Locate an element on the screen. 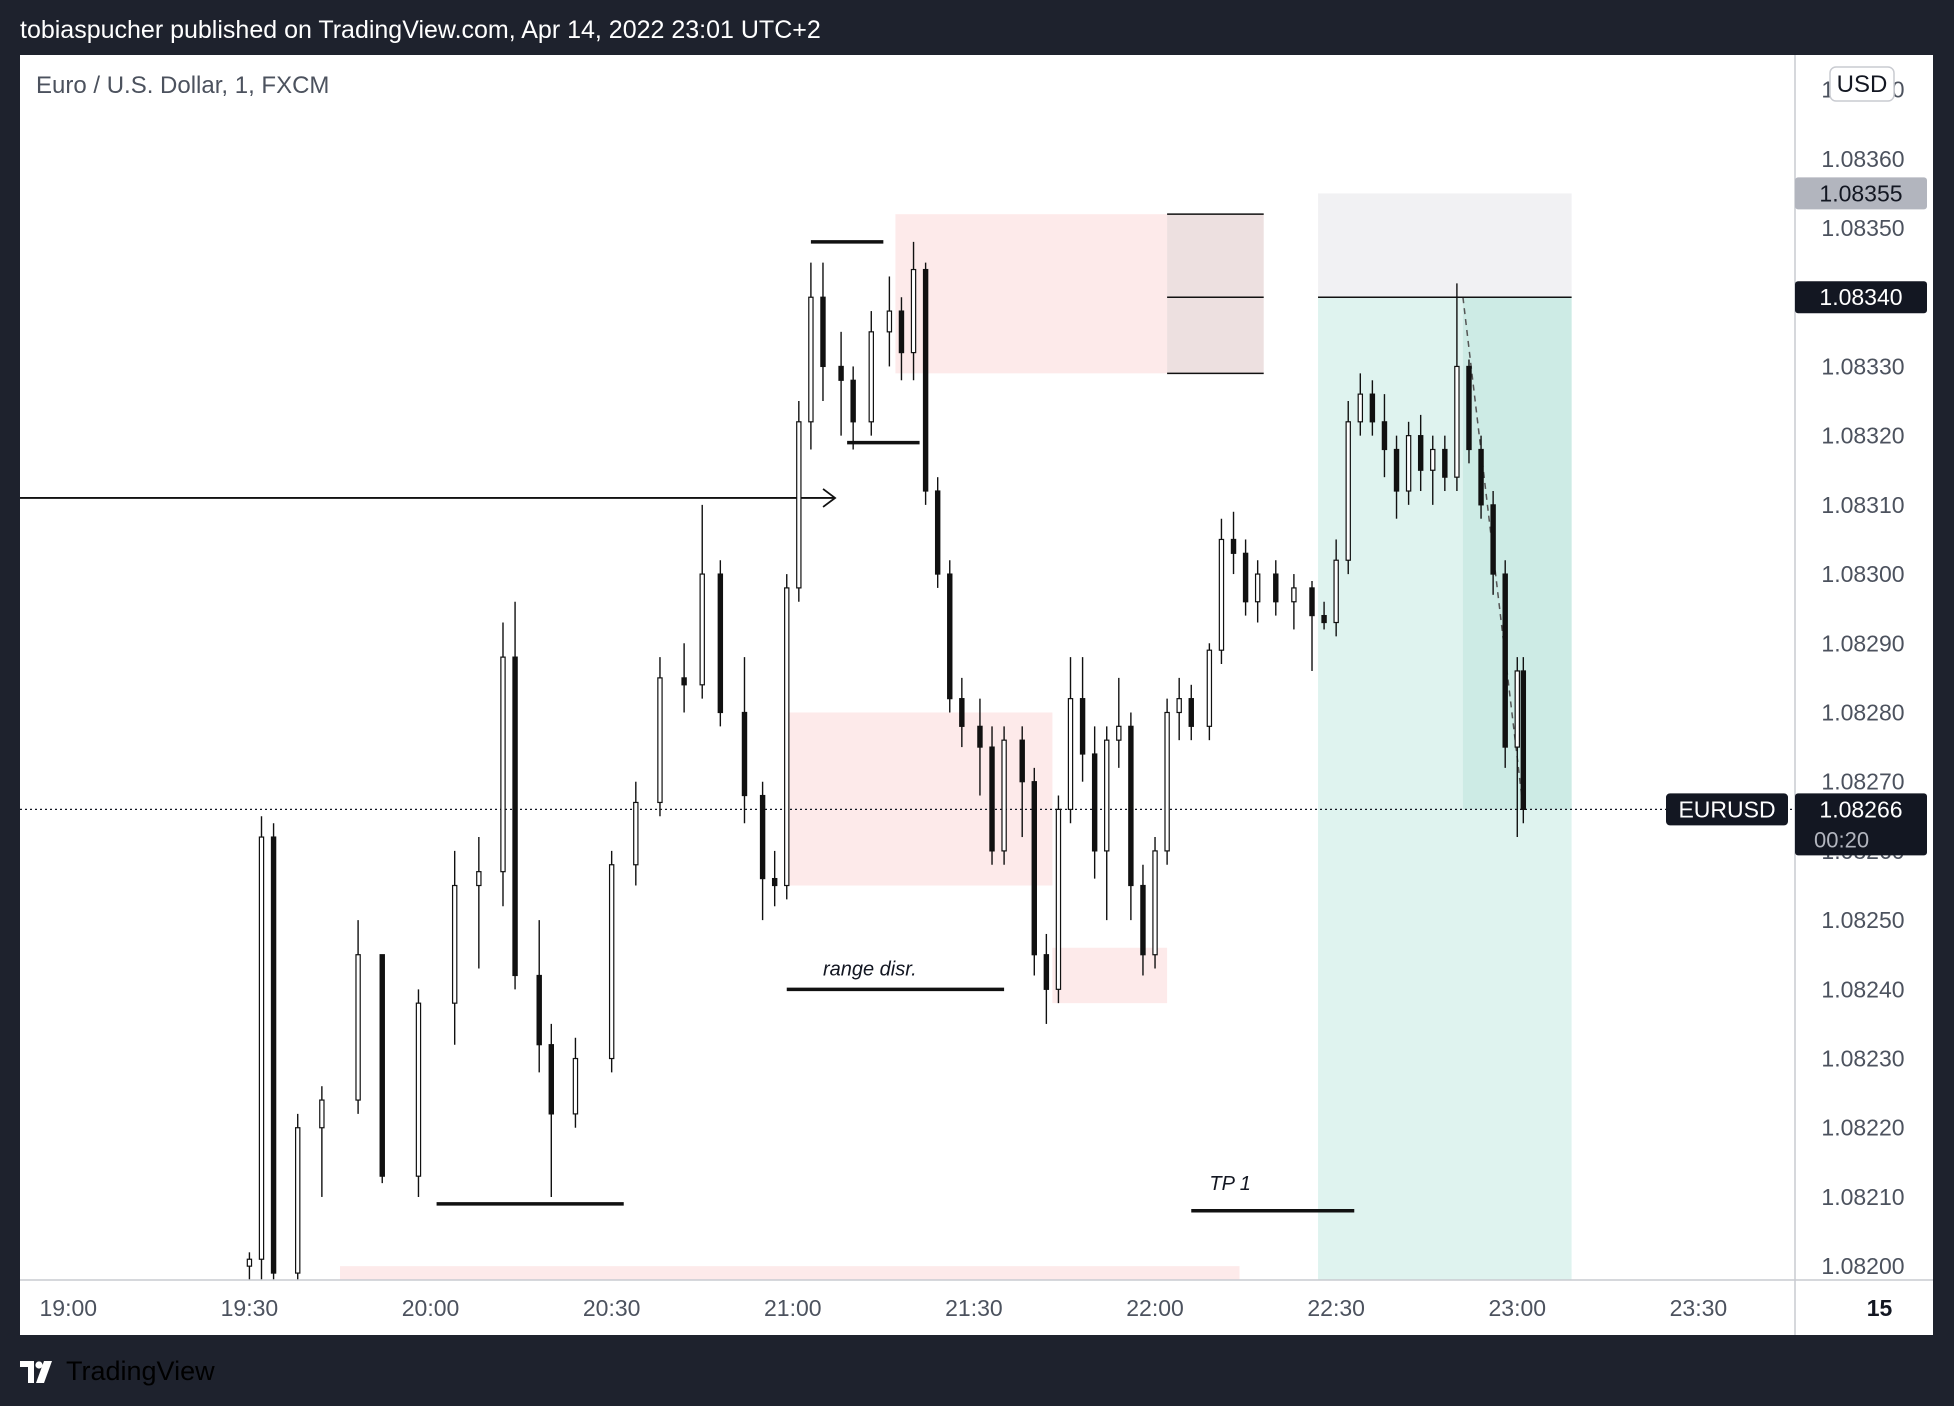 Image resolution: width=1954 pixels, height=1406 pixels. price-tick-label: 1.08270 is located at coordinates (1862, 782).